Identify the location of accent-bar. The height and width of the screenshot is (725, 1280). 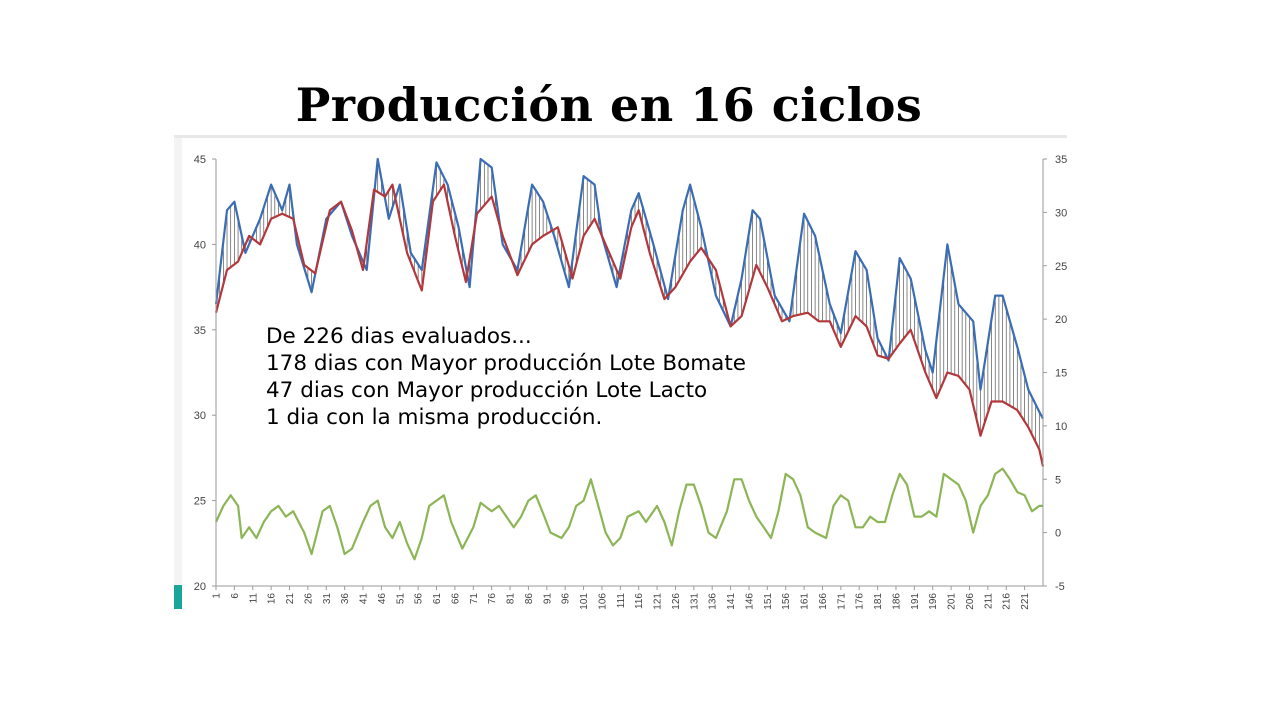
(178, 597).